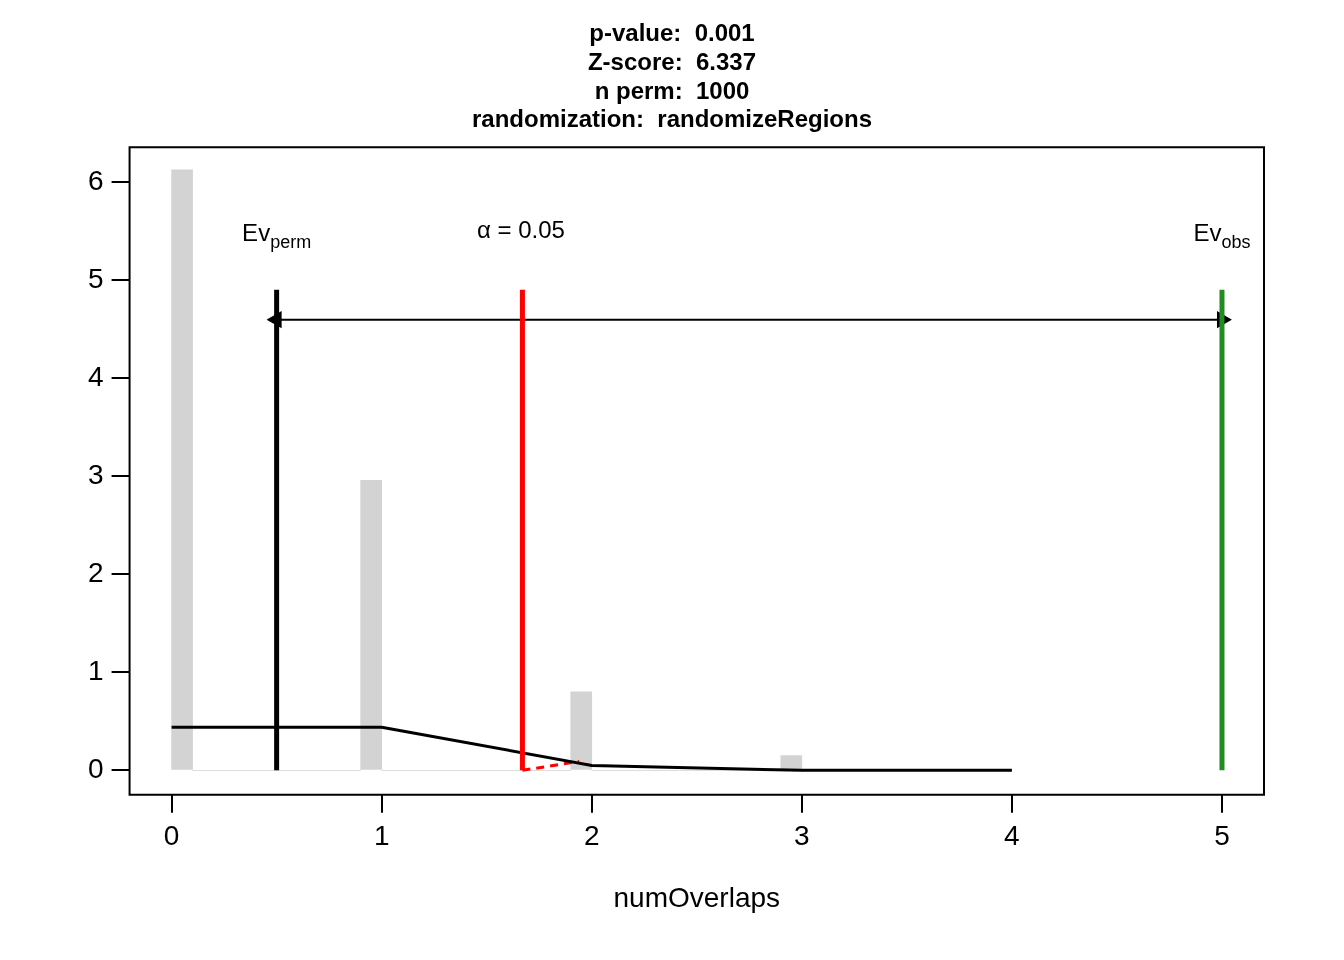 Image resolution: width=1344 pixels, height=960 pixels. I want to click on x-tick-label: 1, so click(381, 836).